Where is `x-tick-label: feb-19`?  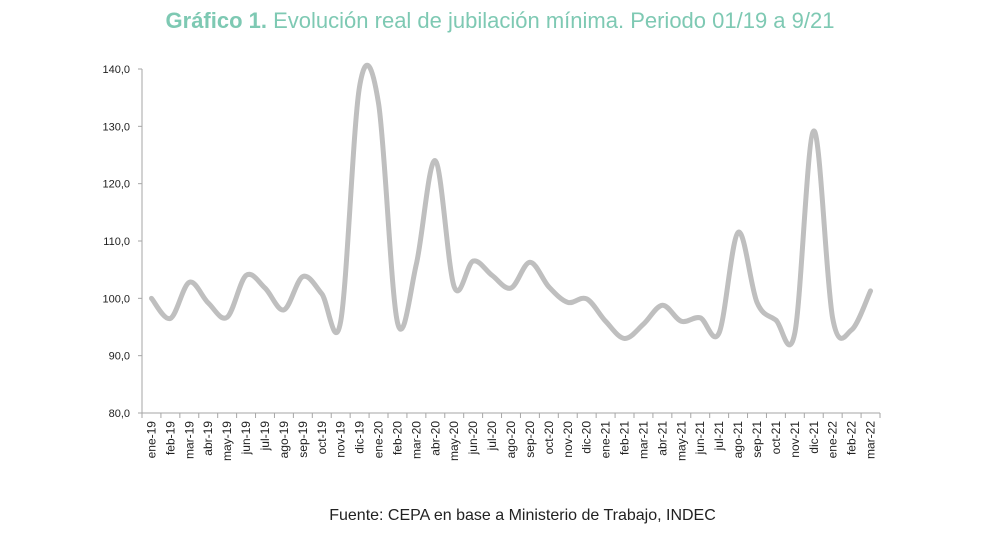
x-tick-label: feb-19 is located at coordinates (170, 438).